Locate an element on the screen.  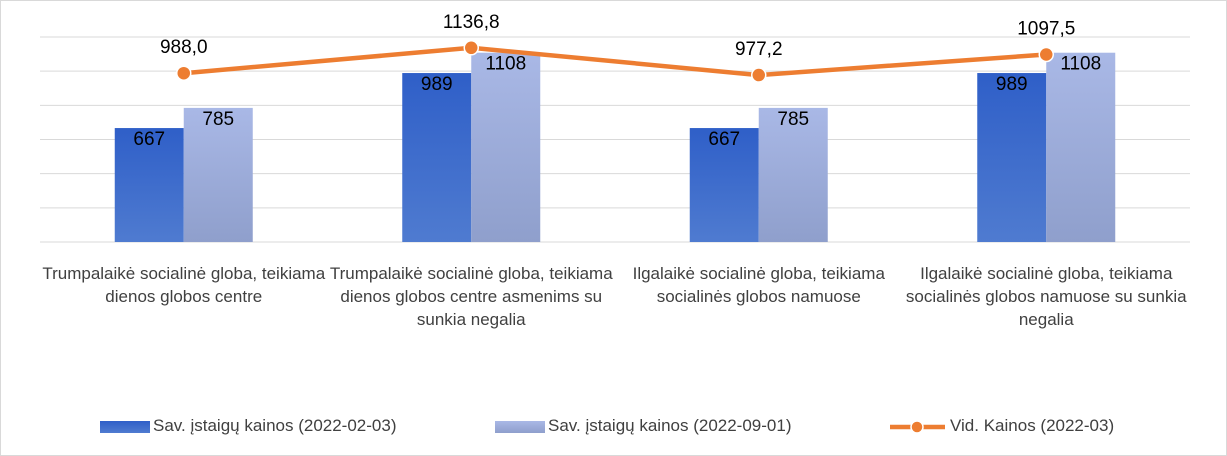
legend-label: Sav. įstaigų kainos (2022-02-03) is located at coordinates (275, 425).